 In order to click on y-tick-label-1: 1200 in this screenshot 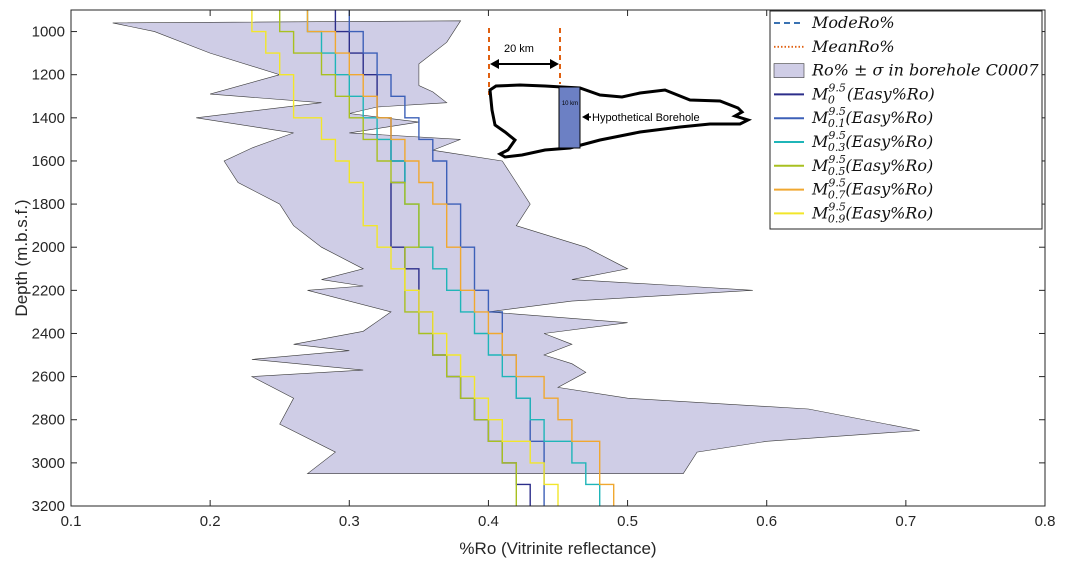, I will do `click(48, 75)`.